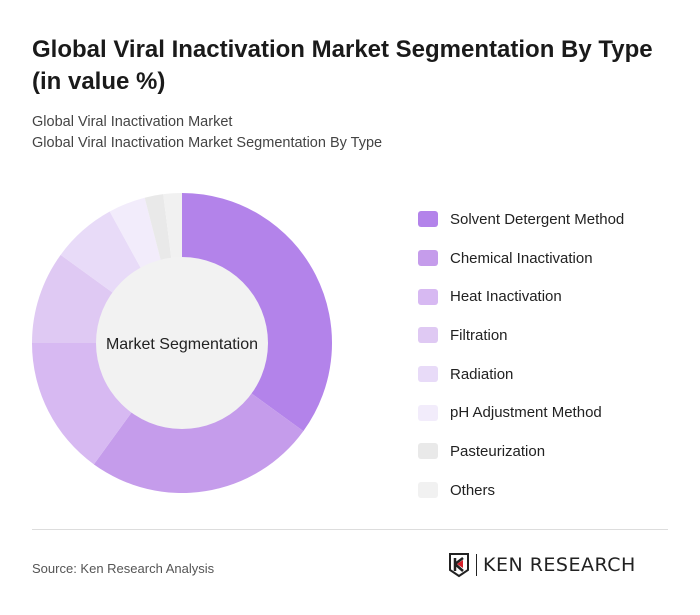 The image size is (700, 615). I want to click on legend-item: Others, so click(521, 490).